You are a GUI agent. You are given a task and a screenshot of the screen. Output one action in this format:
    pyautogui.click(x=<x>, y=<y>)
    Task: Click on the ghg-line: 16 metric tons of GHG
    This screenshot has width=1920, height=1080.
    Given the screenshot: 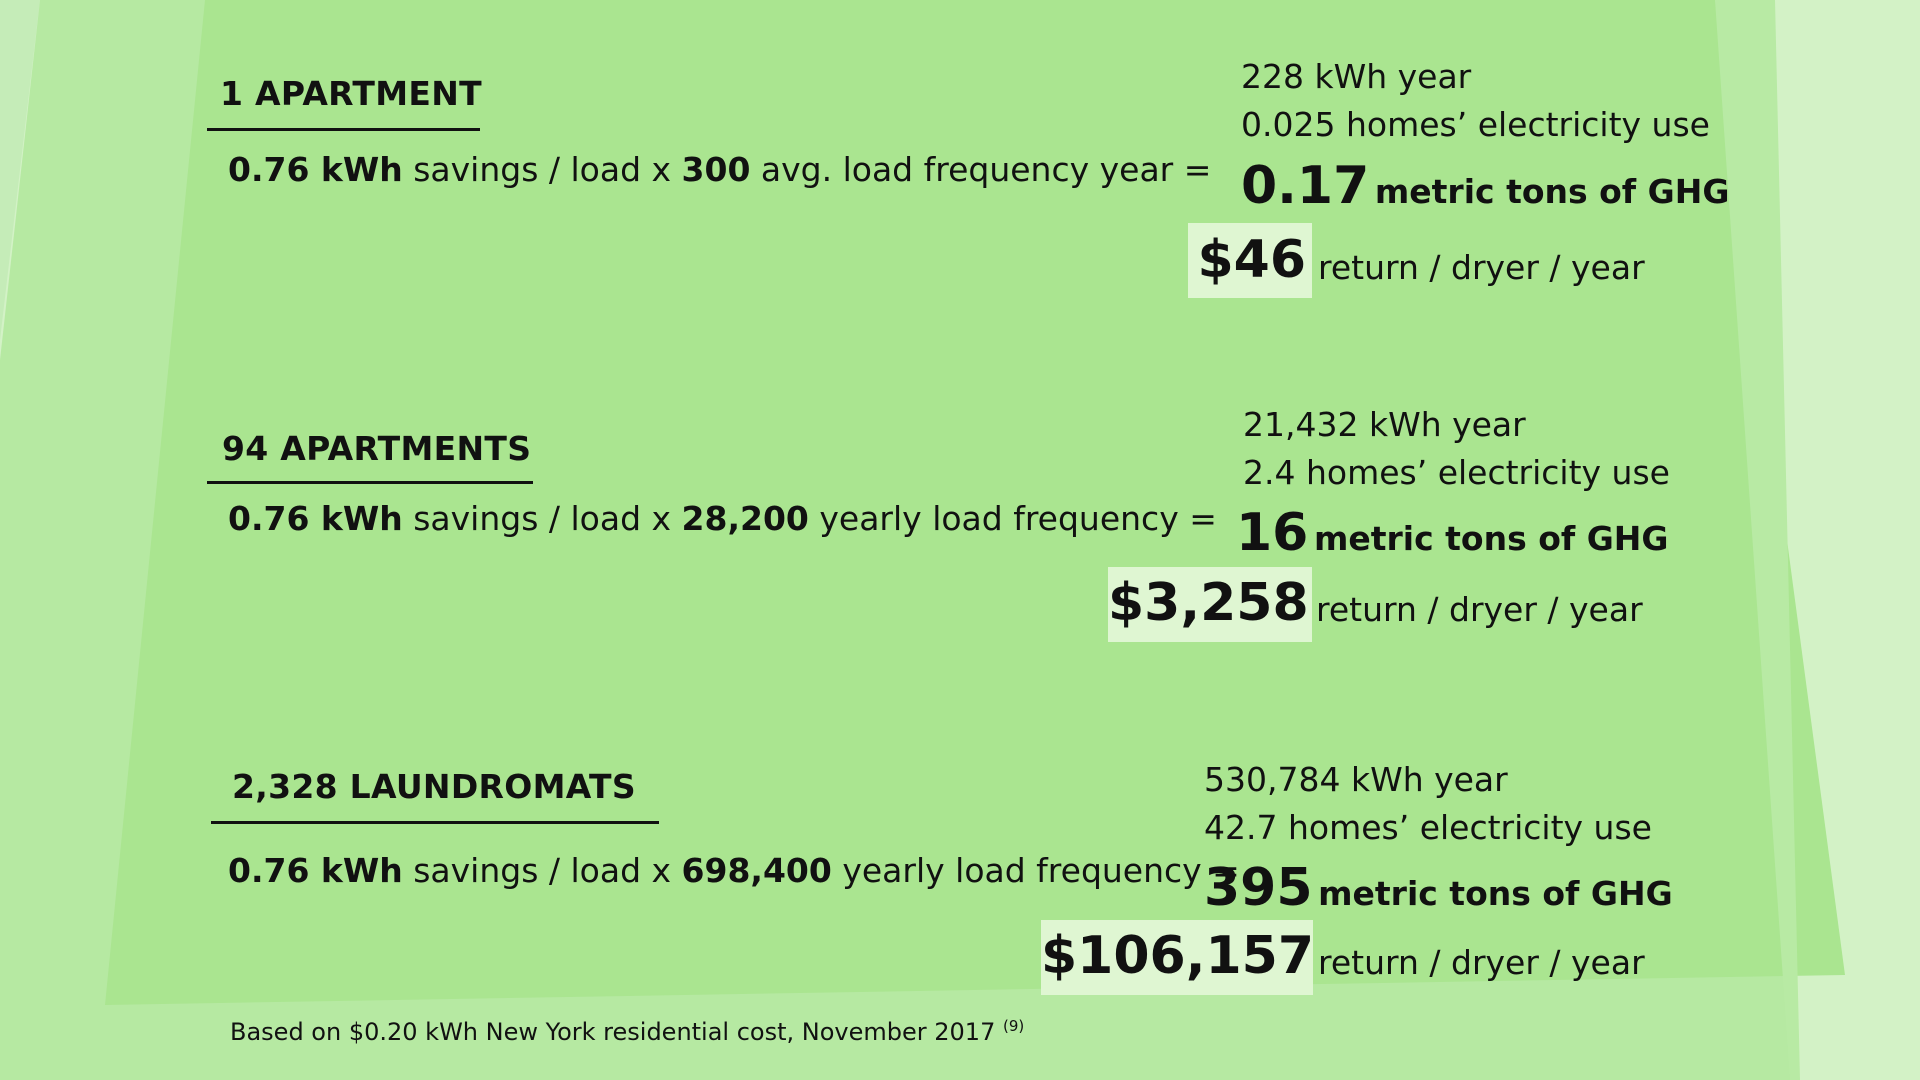 What is the action you would take?
    pyautogui.click(x=1452, y=533)
    